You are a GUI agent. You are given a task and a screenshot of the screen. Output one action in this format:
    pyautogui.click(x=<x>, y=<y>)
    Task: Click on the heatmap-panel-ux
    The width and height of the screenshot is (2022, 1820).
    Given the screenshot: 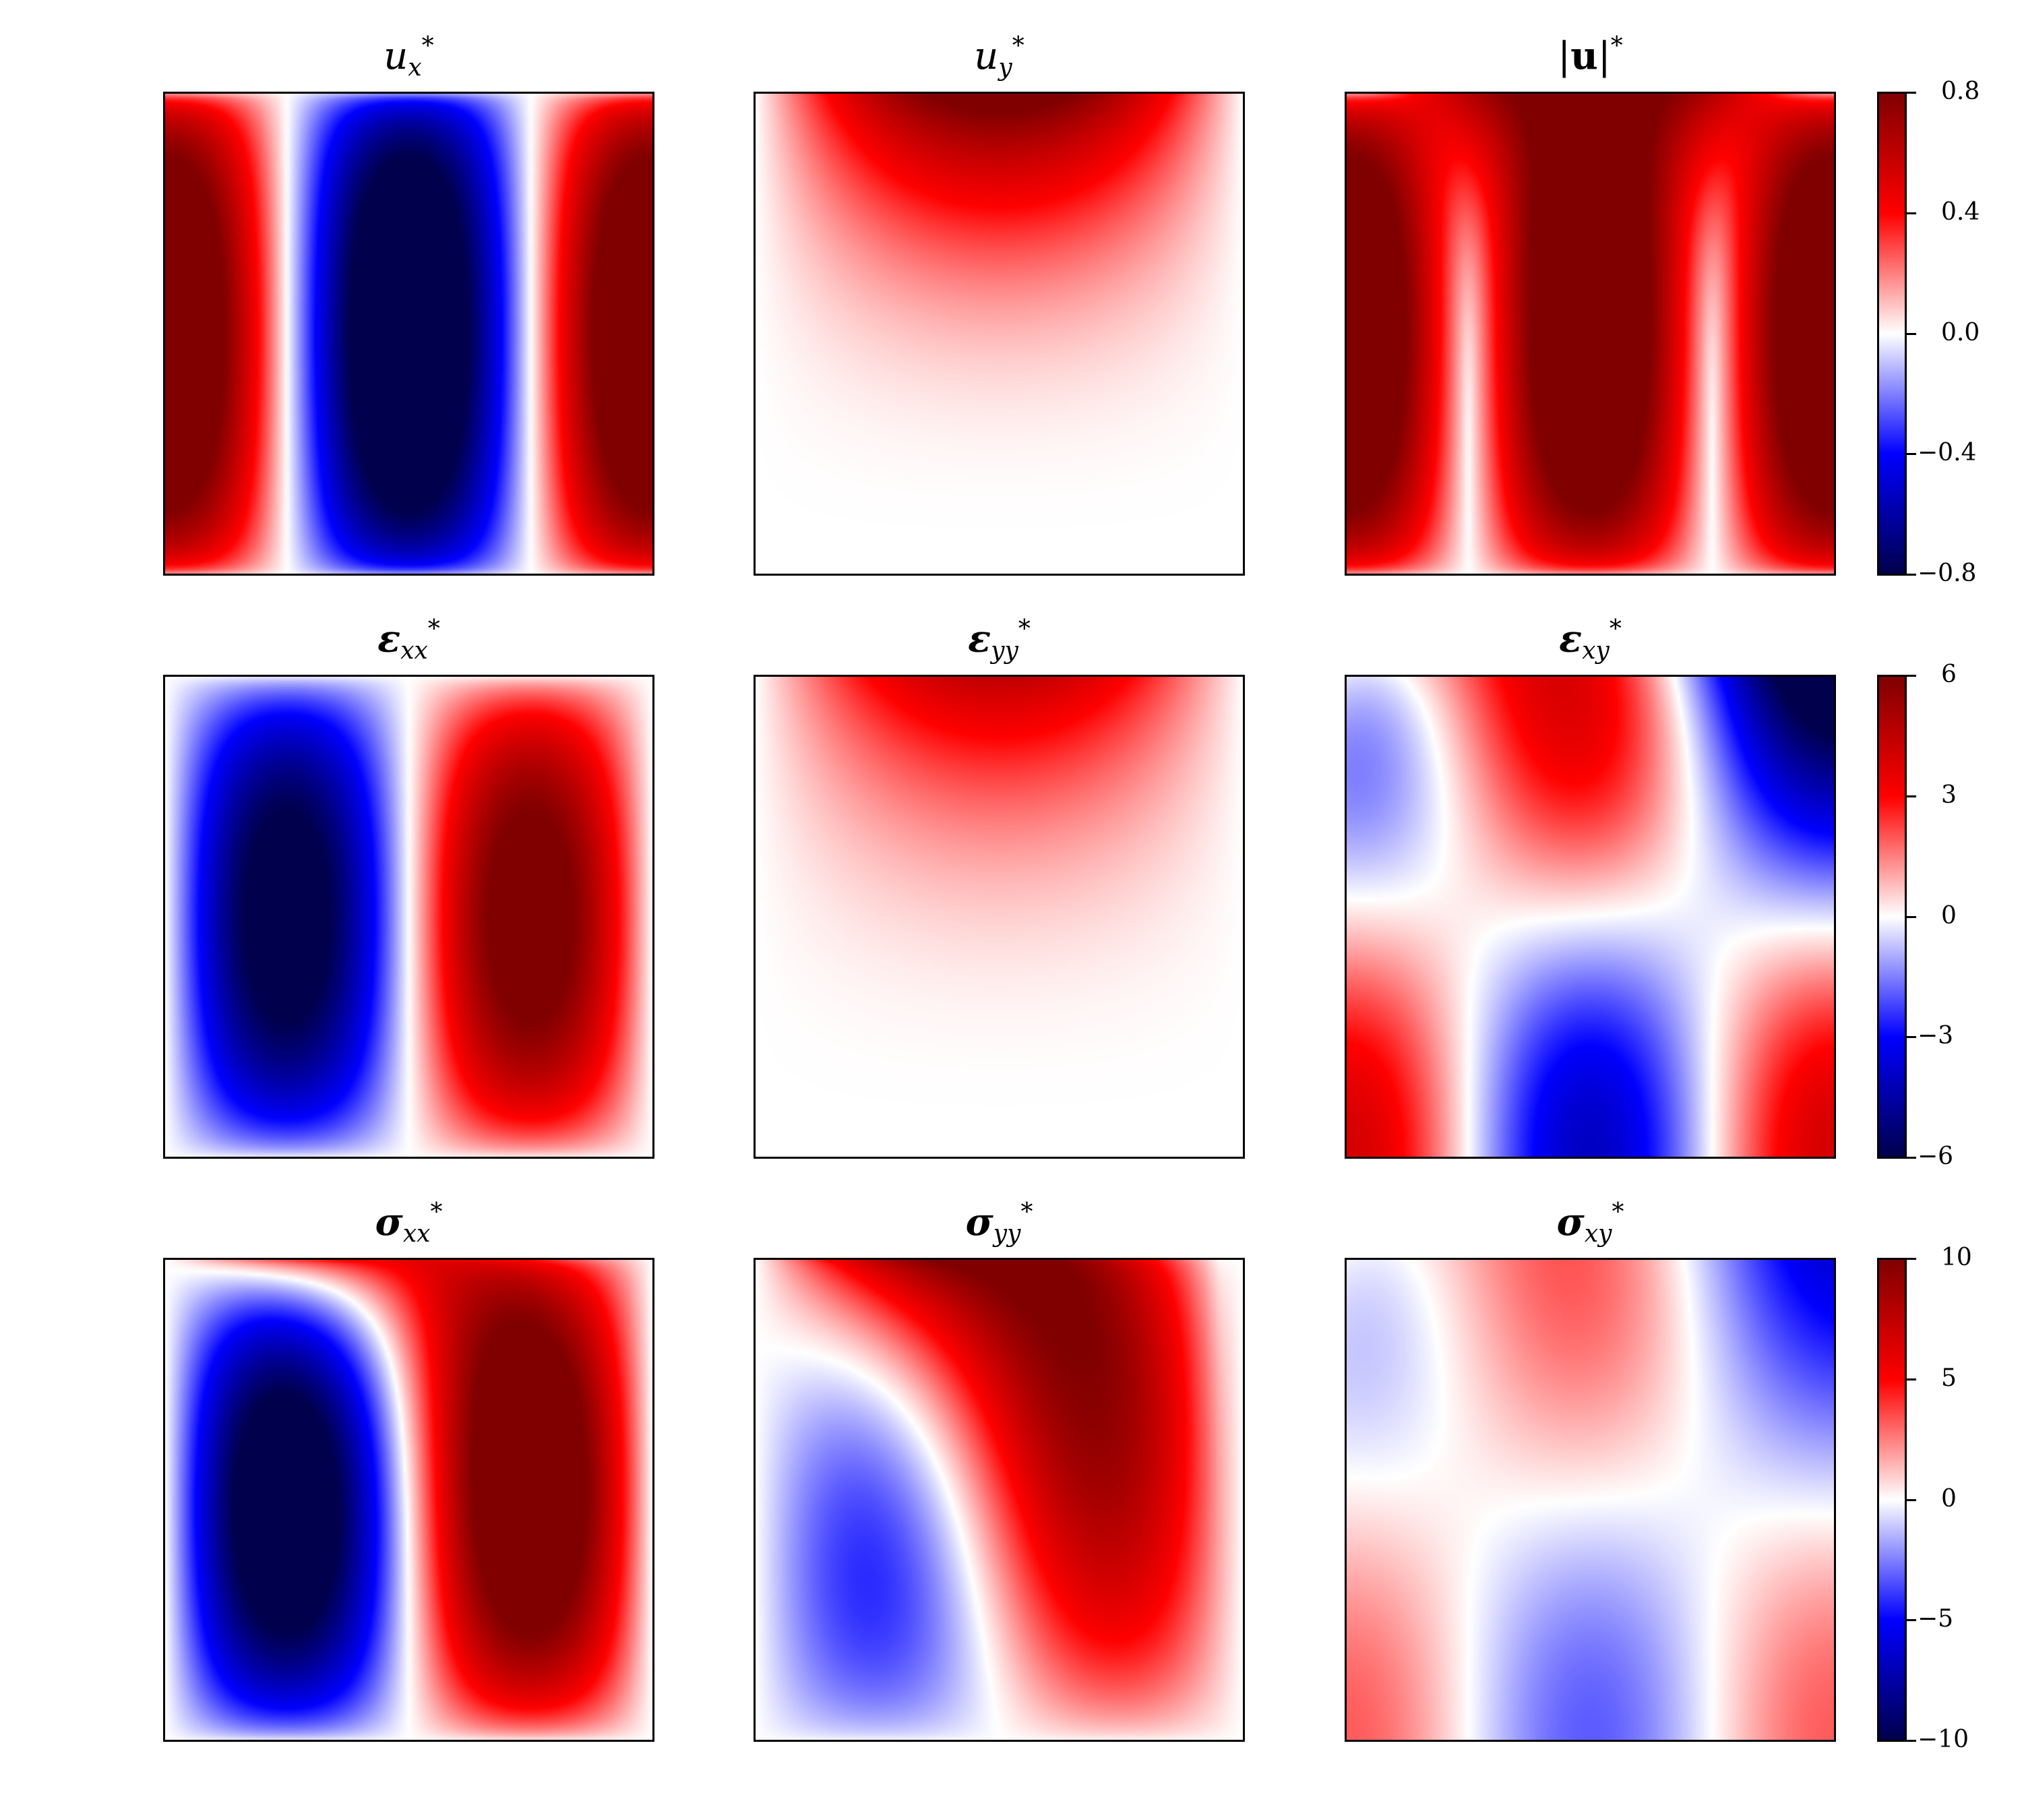 What is the action you would take?
    pyautogui.click(x=408, y=334)
    